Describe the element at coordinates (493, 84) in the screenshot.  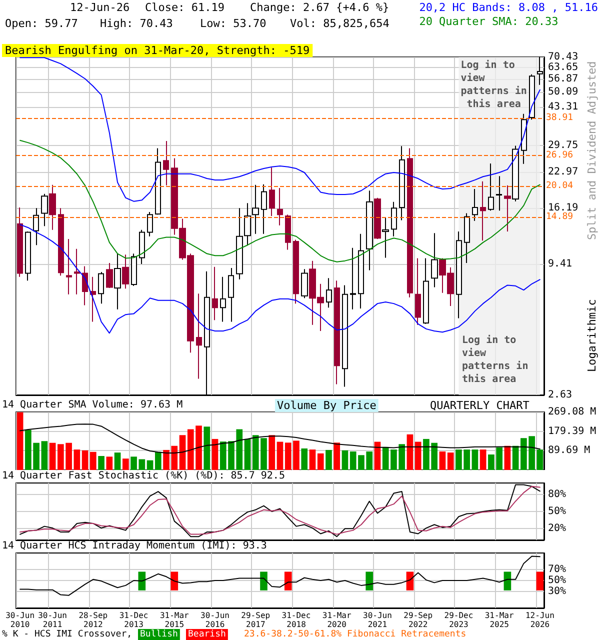
I see `band-label: Log in to view patterns in this area` at that location.